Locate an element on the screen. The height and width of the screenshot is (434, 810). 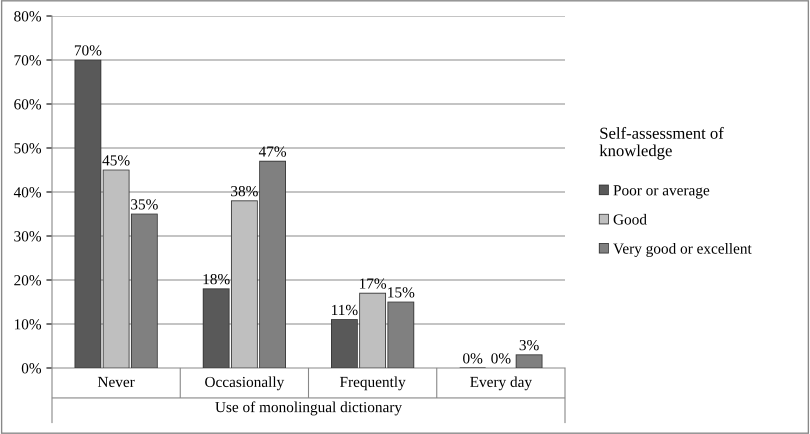
data-label: 35% is located at coordinates (144, 204).